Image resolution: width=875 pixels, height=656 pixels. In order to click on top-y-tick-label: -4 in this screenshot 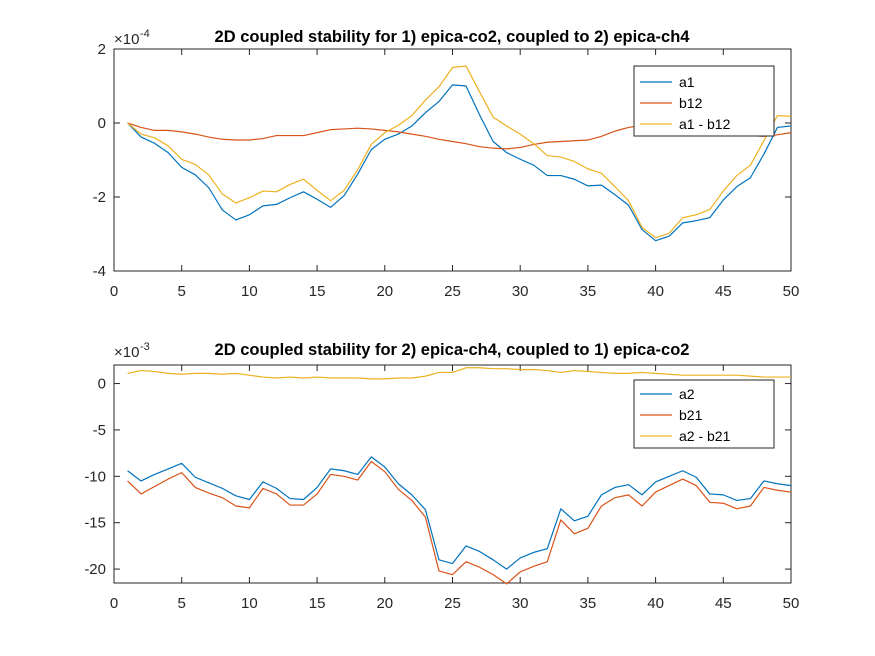, I will do `click(99, 271)`.